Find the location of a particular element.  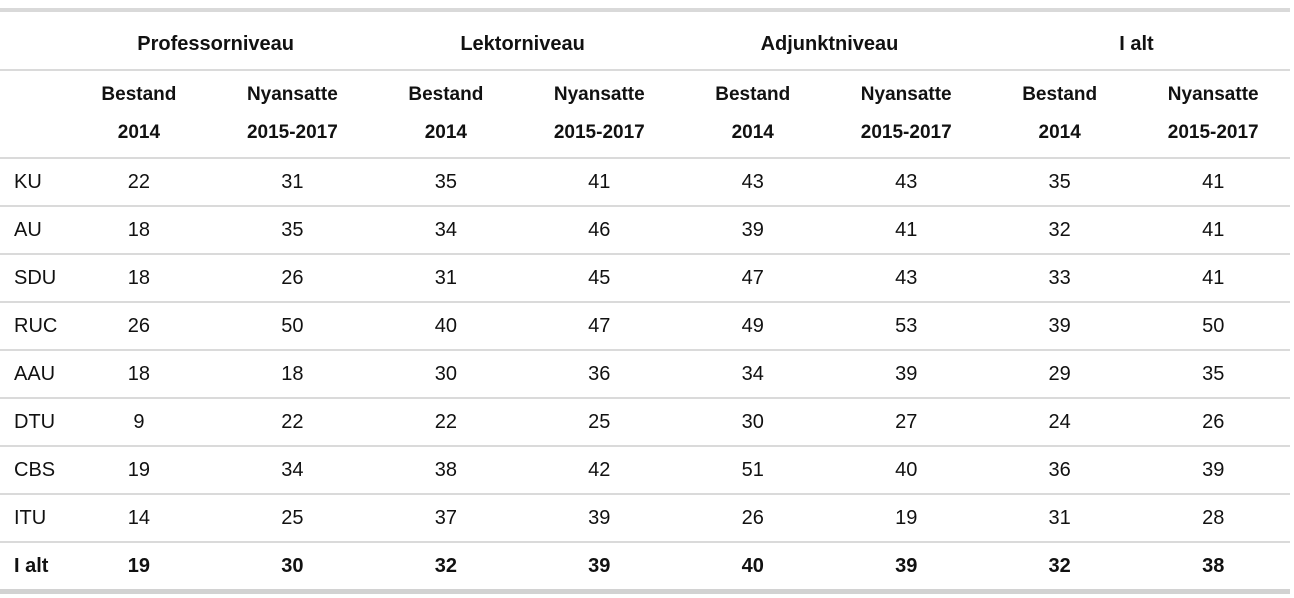

data-cell: 37 is located at coordinates (446, 518).